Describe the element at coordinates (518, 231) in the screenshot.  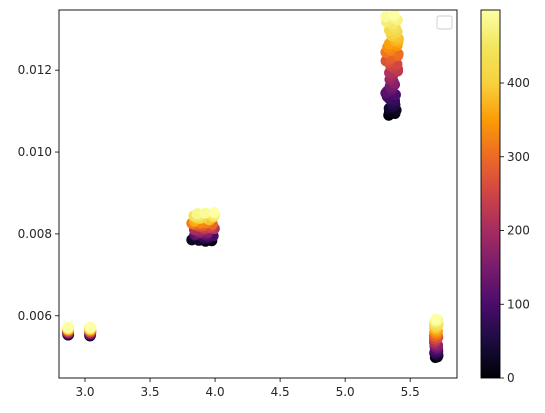
I see `colorbar-tick-label: 200` at that location.